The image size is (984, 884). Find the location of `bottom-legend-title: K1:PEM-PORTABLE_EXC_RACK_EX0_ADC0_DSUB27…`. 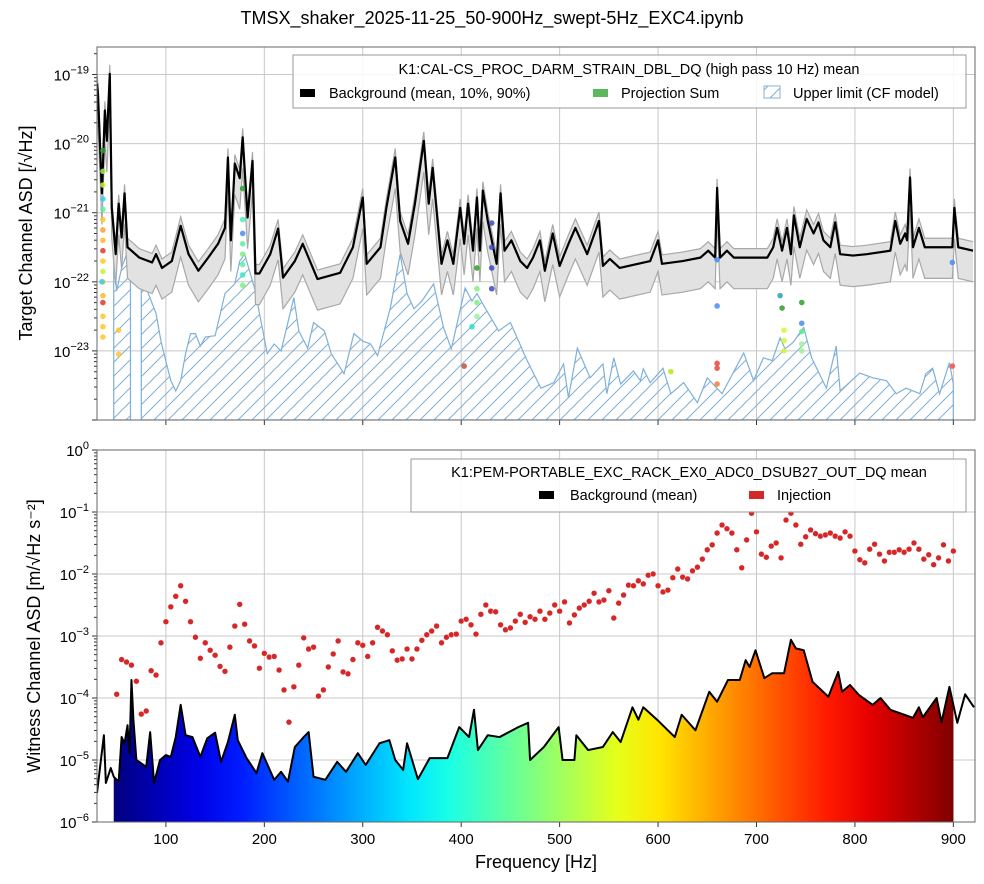

bottom-legend-title: K1:PEM-PORTABLE_EXC_RACK_EX0_ADC0_DSUB27… is located at coordinates (689, 473).